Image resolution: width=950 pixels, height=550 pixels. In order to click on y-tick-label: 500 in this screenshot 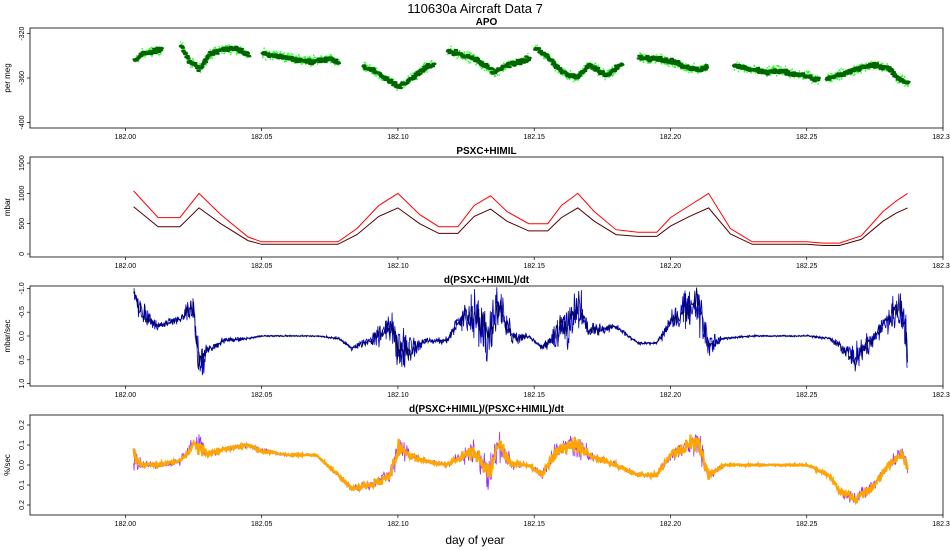, I will do `click(22, 224)`.